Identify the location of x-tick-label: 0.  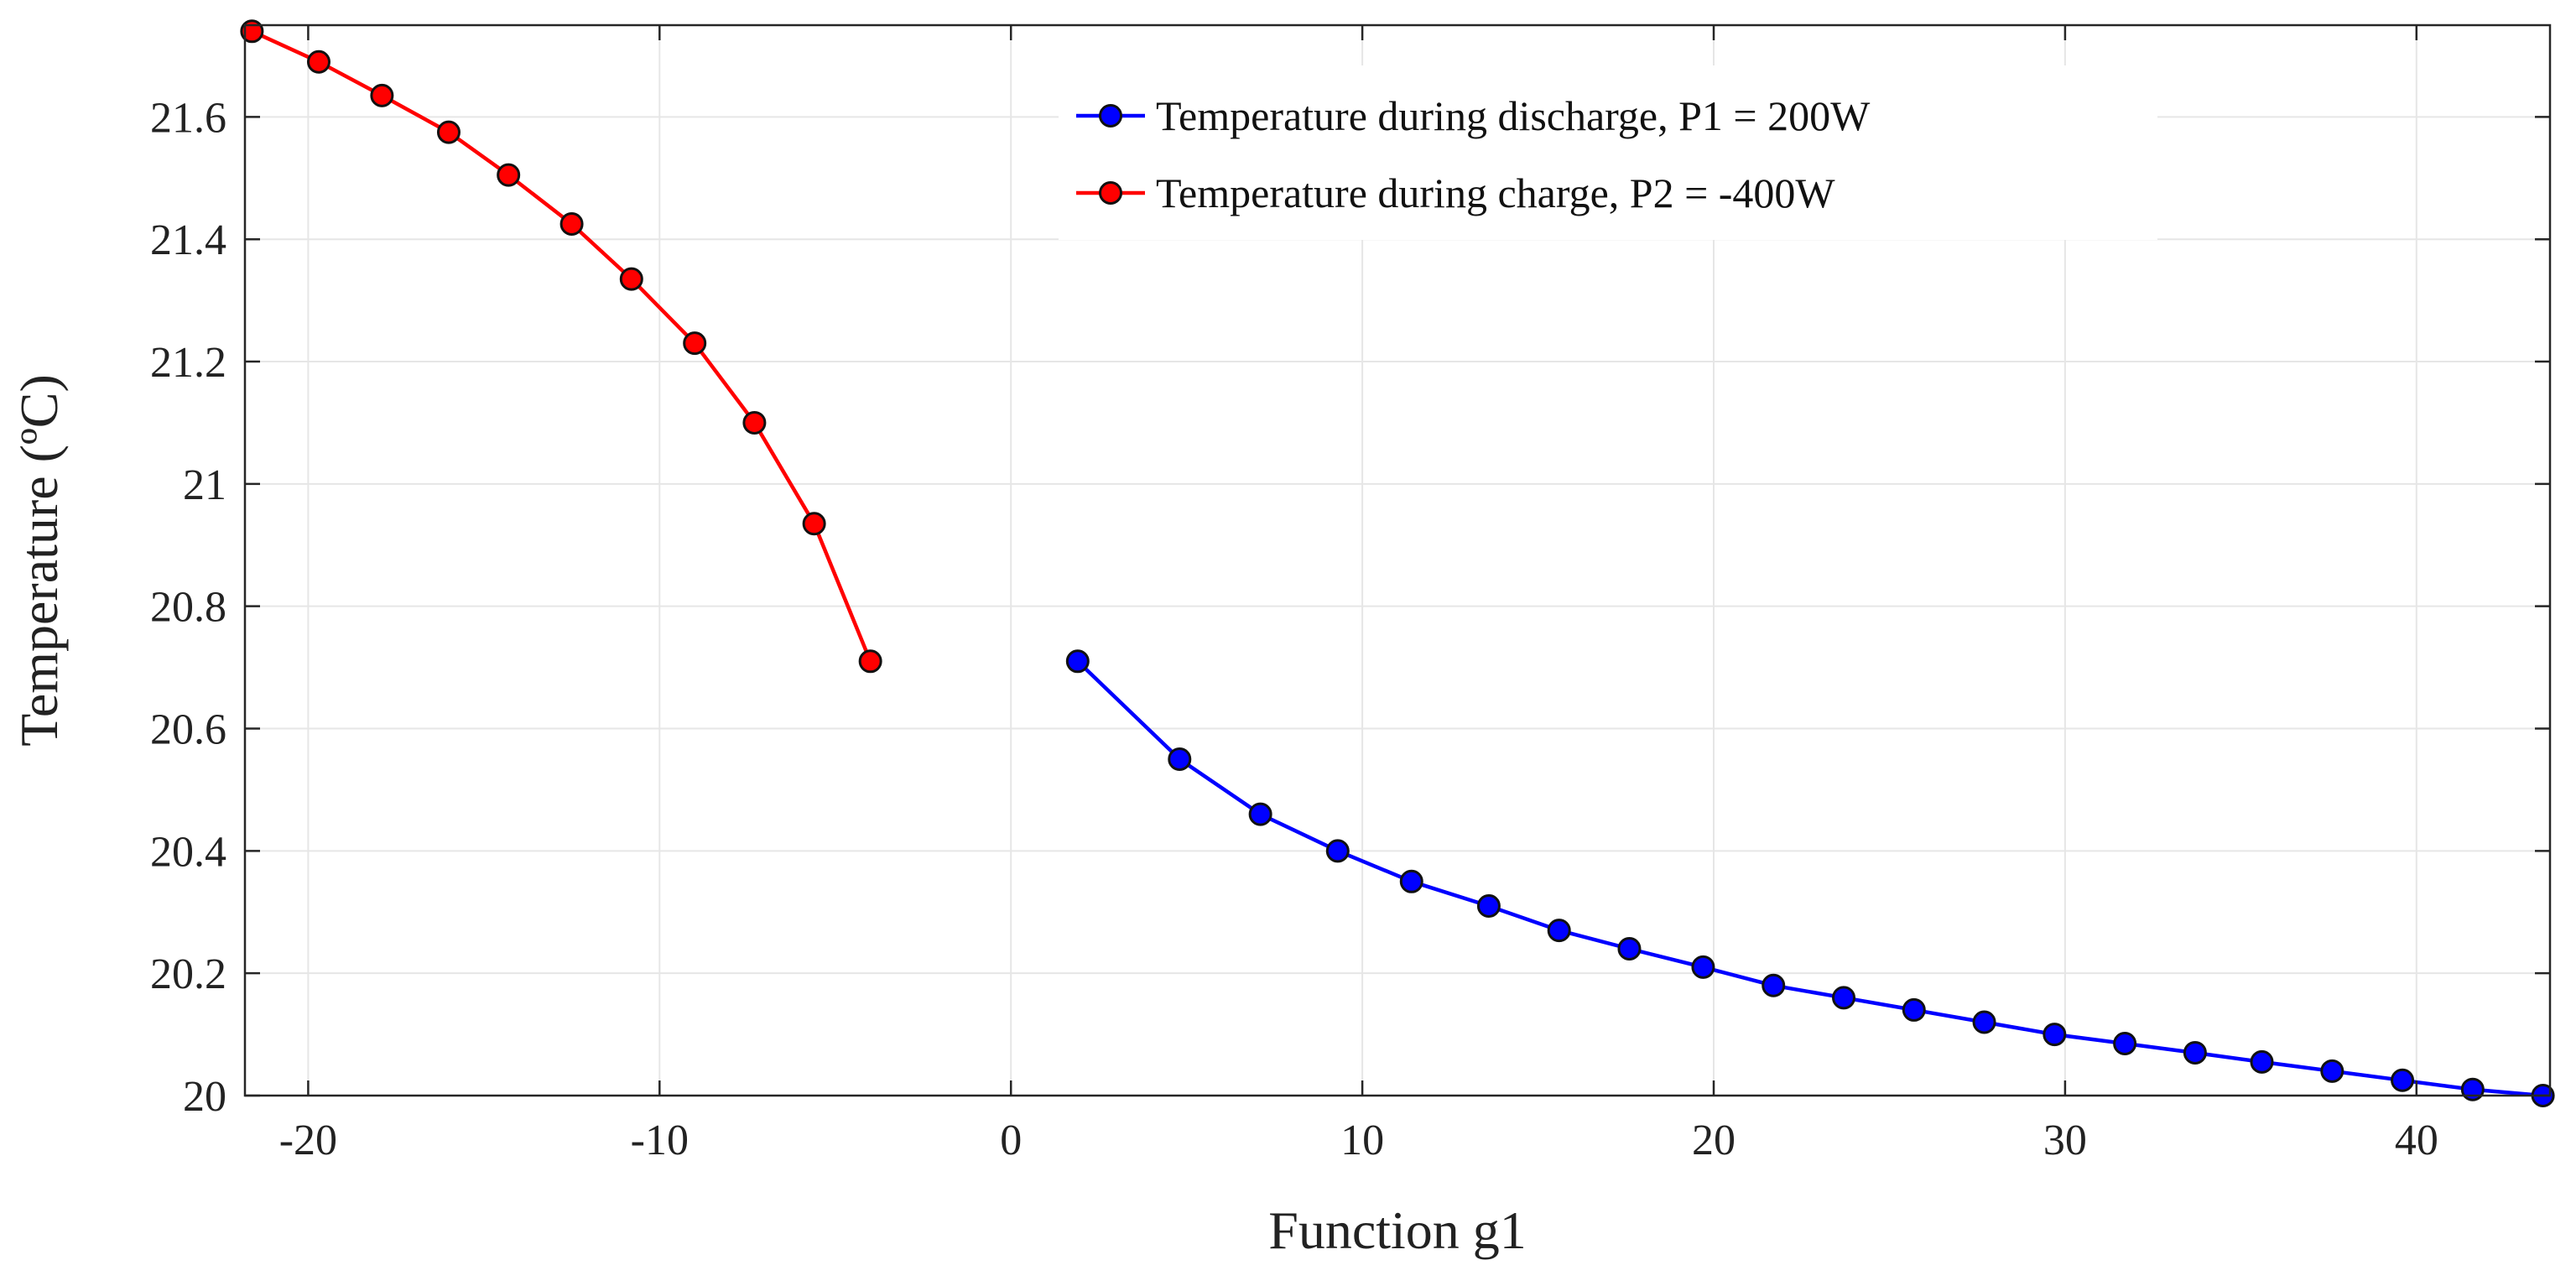
(1011, 1140).